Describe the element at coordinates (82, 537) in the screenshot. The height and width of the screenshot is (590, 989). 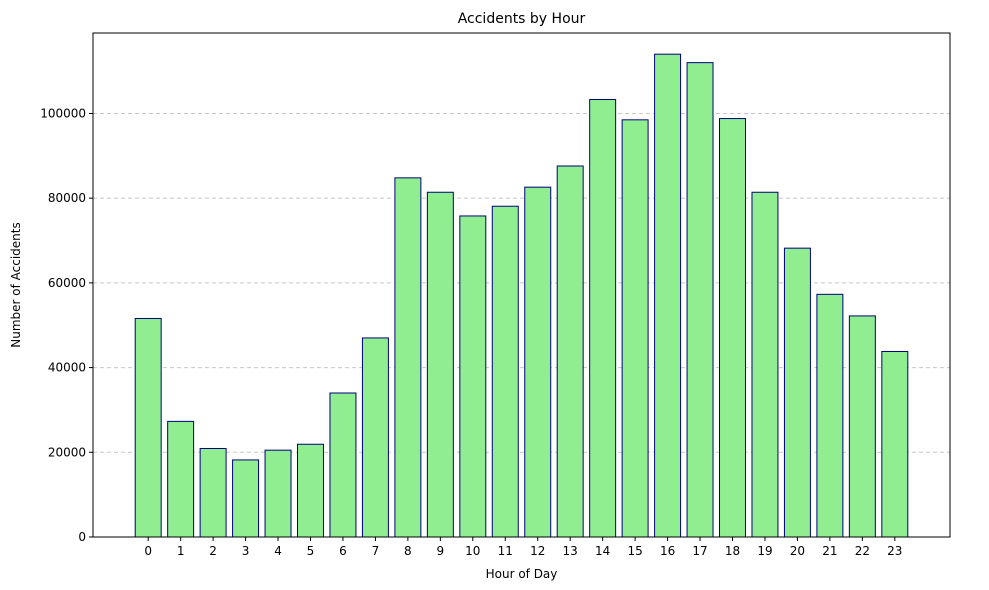
I see `y-tick-label: 0` at that location.